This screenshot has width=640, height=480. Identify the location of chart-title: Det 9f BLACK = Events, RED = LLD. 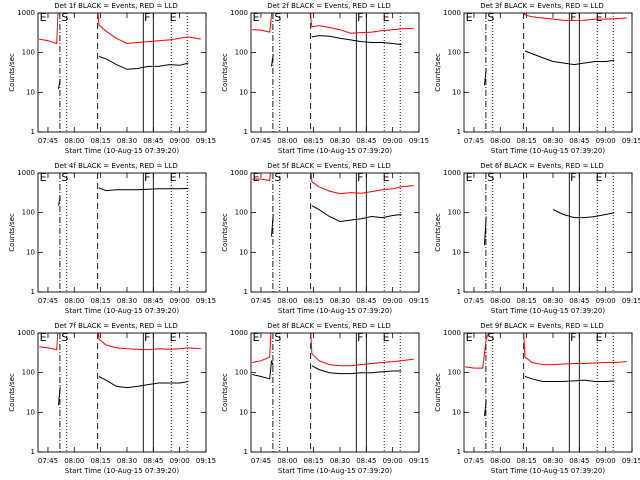
(541, 326).